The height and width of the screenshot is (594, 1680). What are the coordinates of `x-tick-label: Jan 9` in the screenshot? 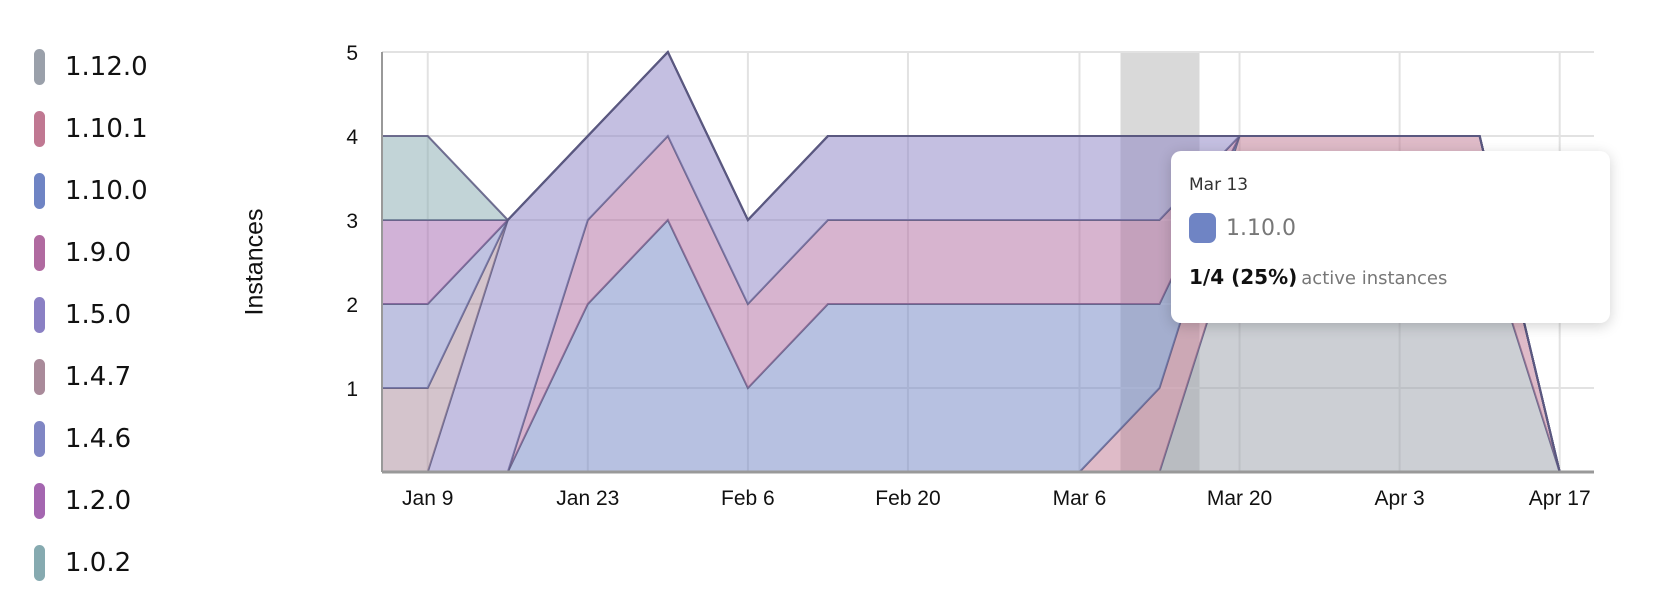 It's located at (427, 498).